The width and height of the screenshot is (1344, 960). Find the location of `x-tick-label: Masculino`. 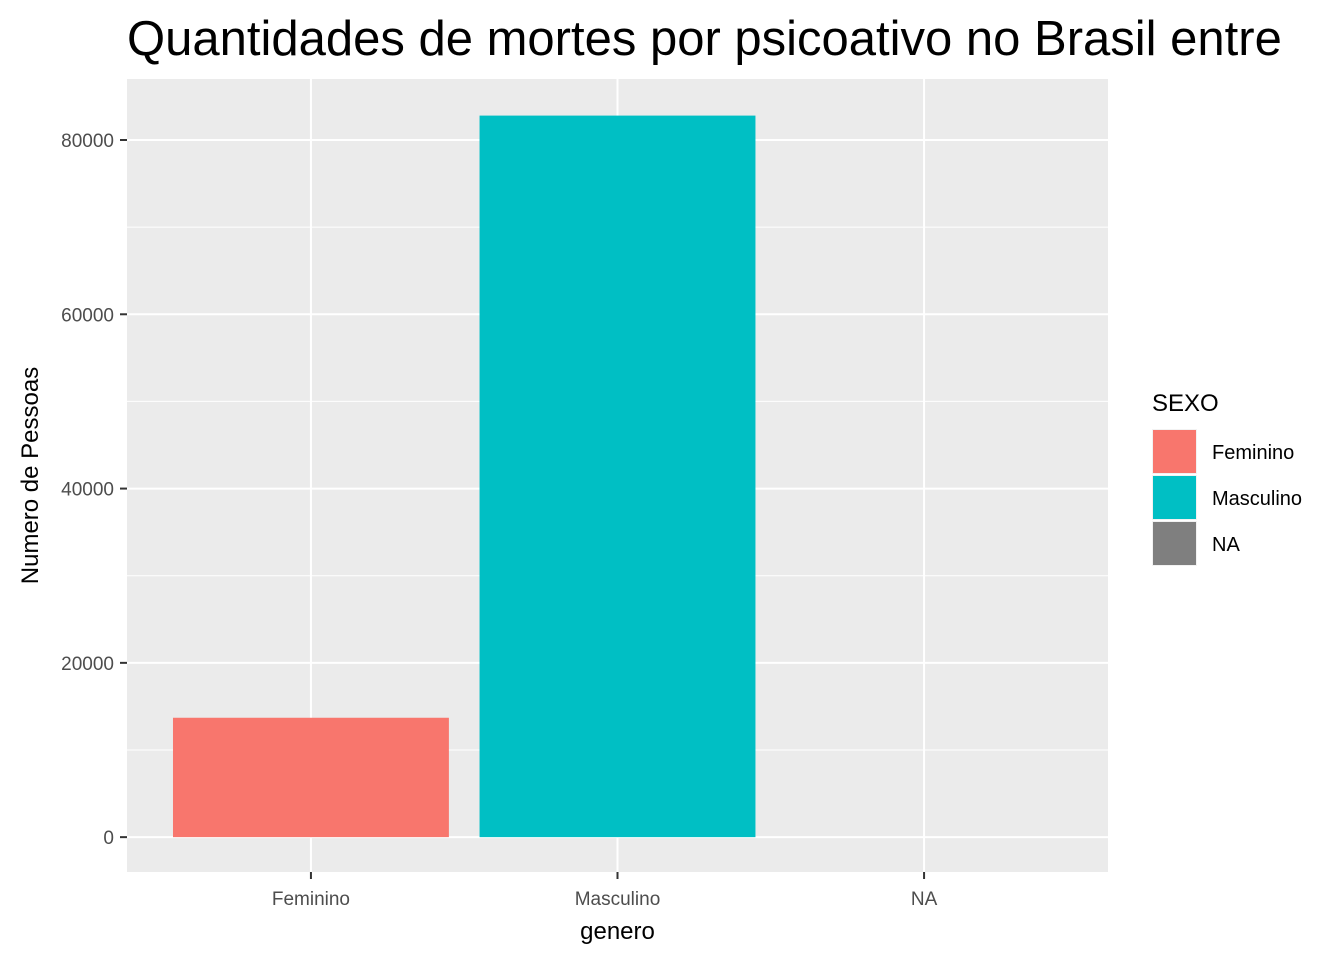

x-tick-label: Masculino is located at coordinates (618, 899).